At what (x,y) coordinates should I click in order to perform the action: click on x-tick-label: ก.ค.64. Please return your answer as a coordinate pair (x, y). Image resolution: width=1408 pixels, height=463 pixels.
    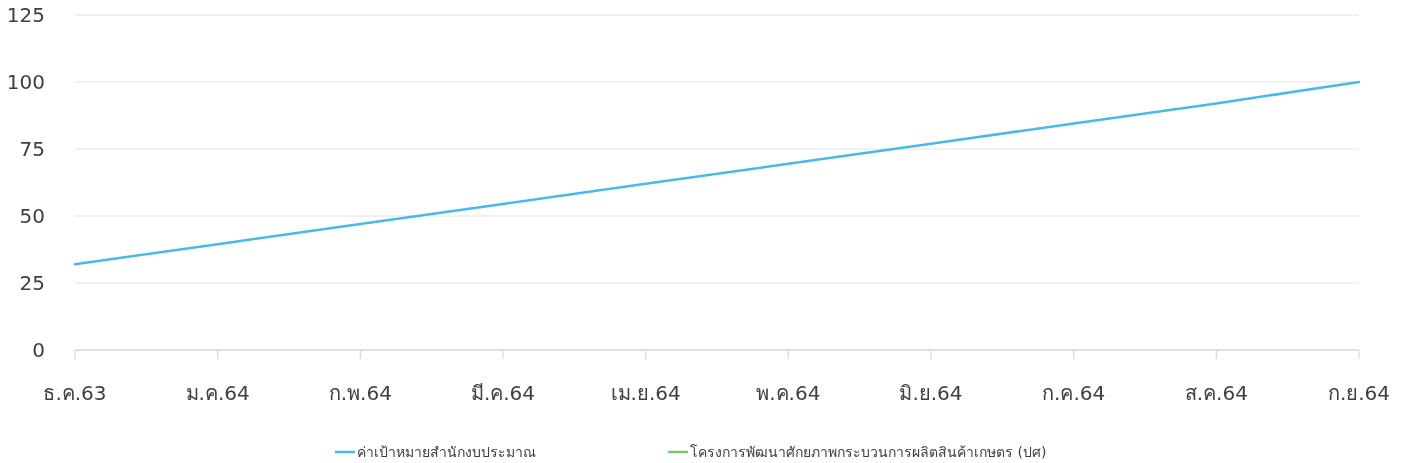
    Looking at the image, I should click on (1074, 393).